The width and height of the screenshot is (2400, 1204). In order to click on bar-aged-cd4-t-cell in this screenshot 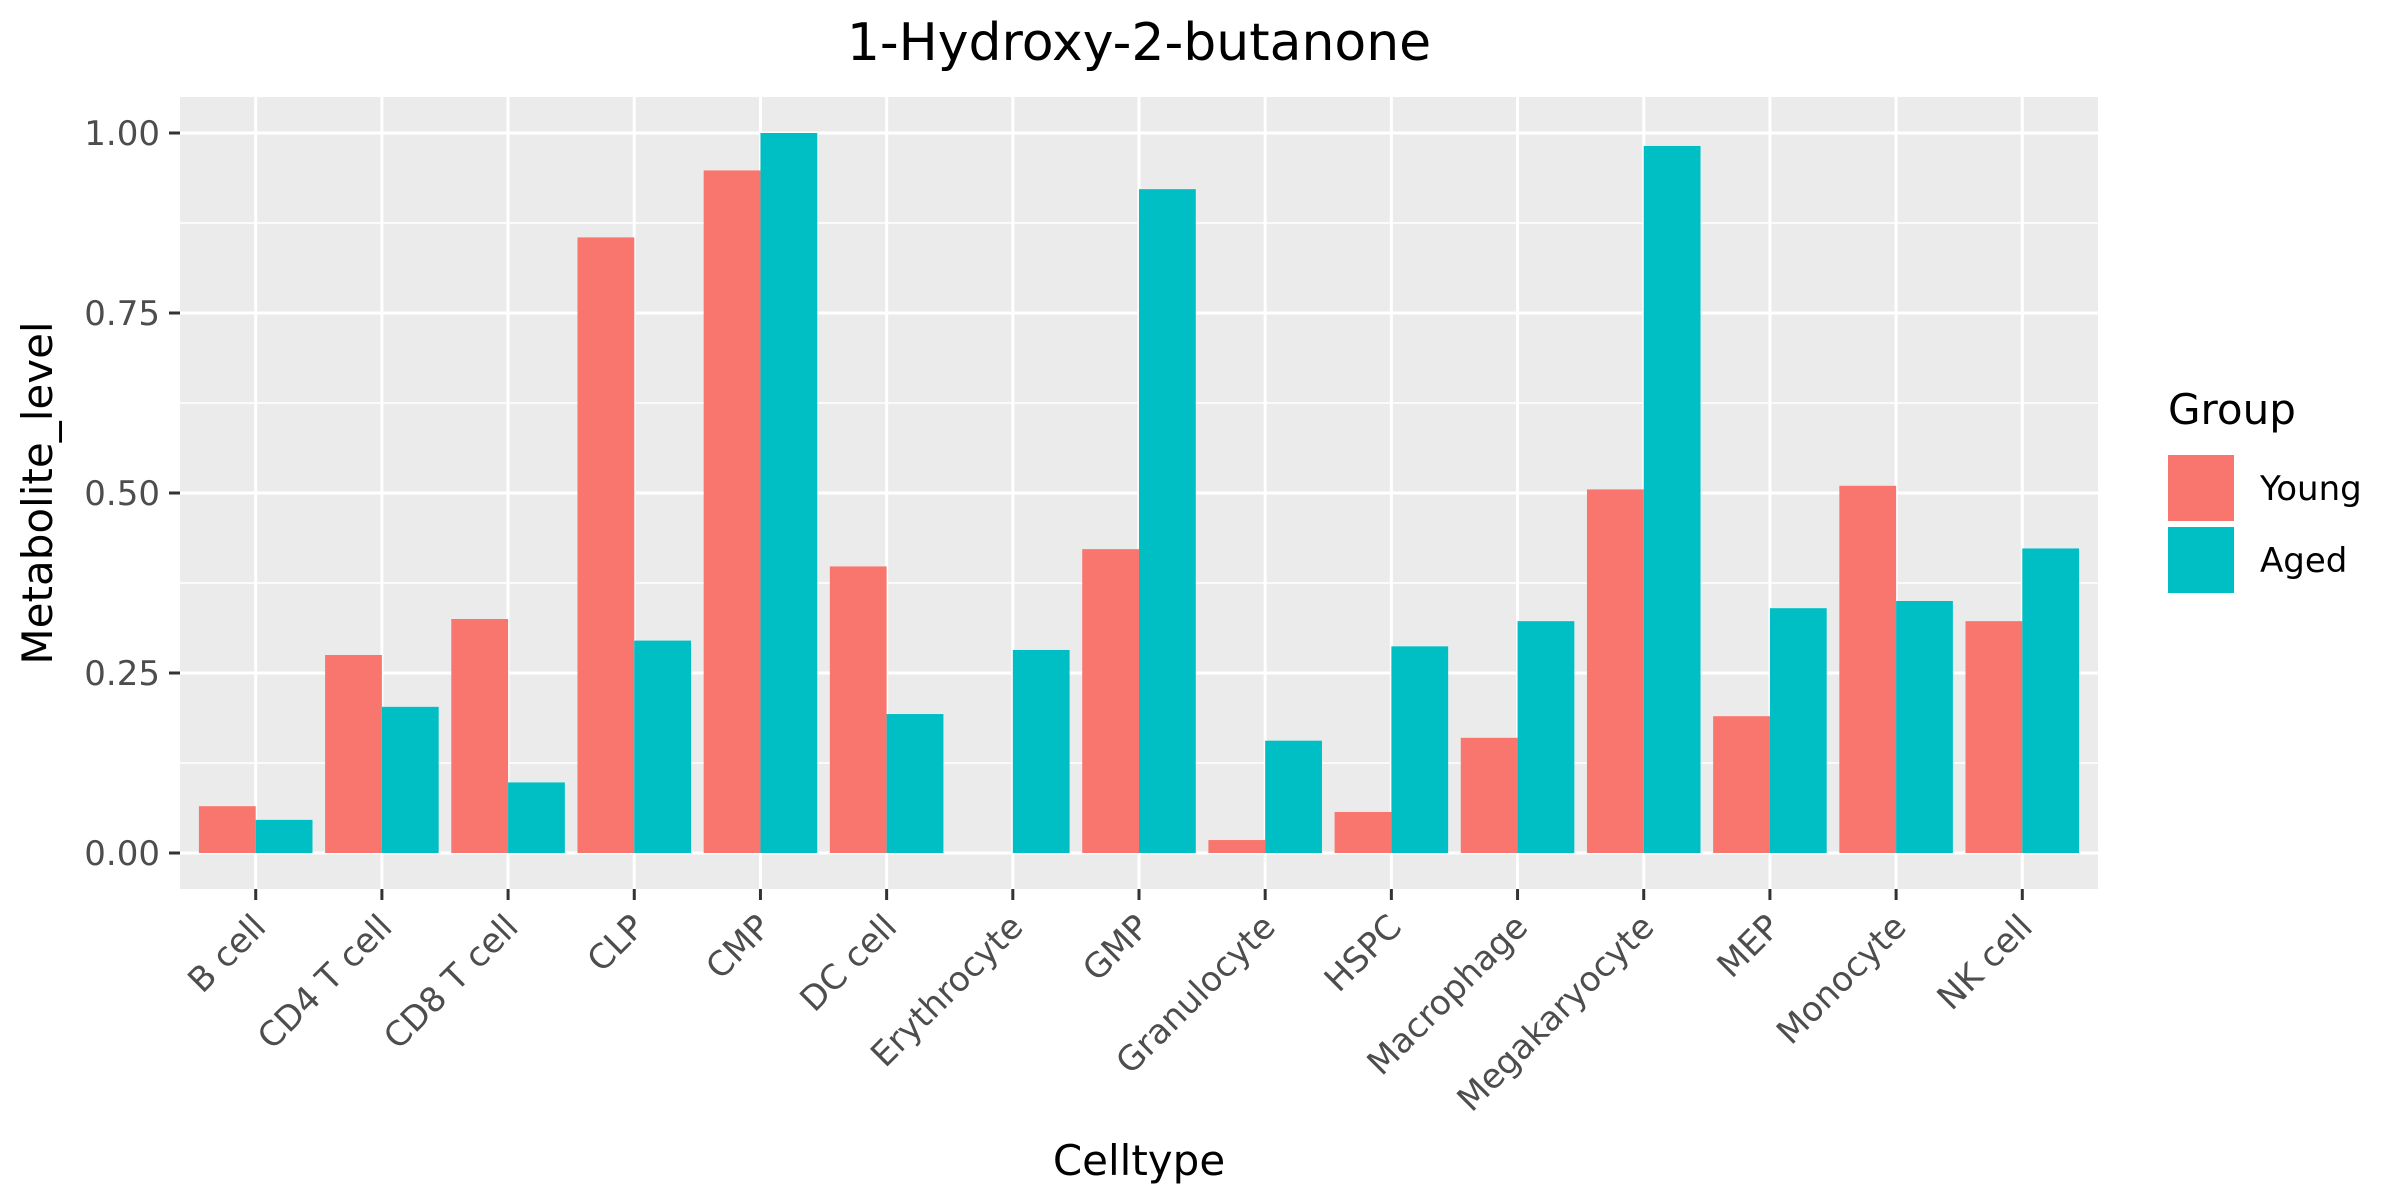, I will do `click(410, 779)`.